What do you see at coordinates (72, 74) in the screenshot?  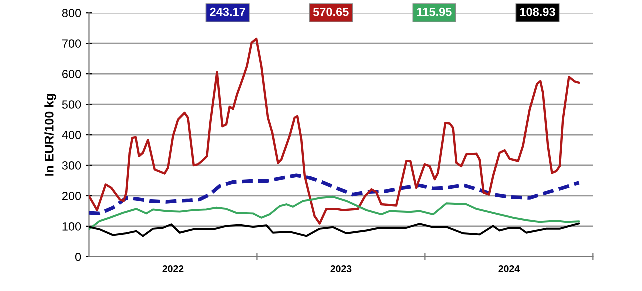 I see `y-tick-label: 600` at bounding box center [72, 74].